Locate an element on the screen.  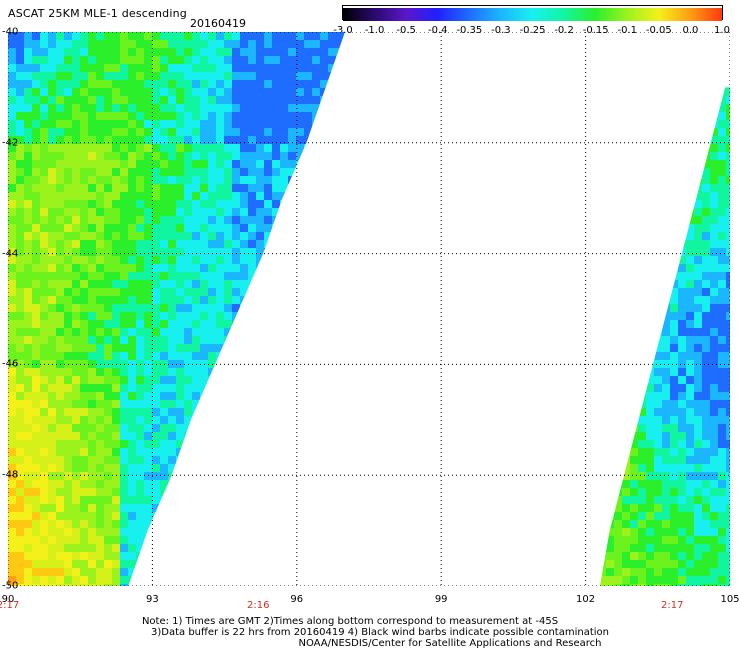
colorbar is located at coordinates (532, 13).